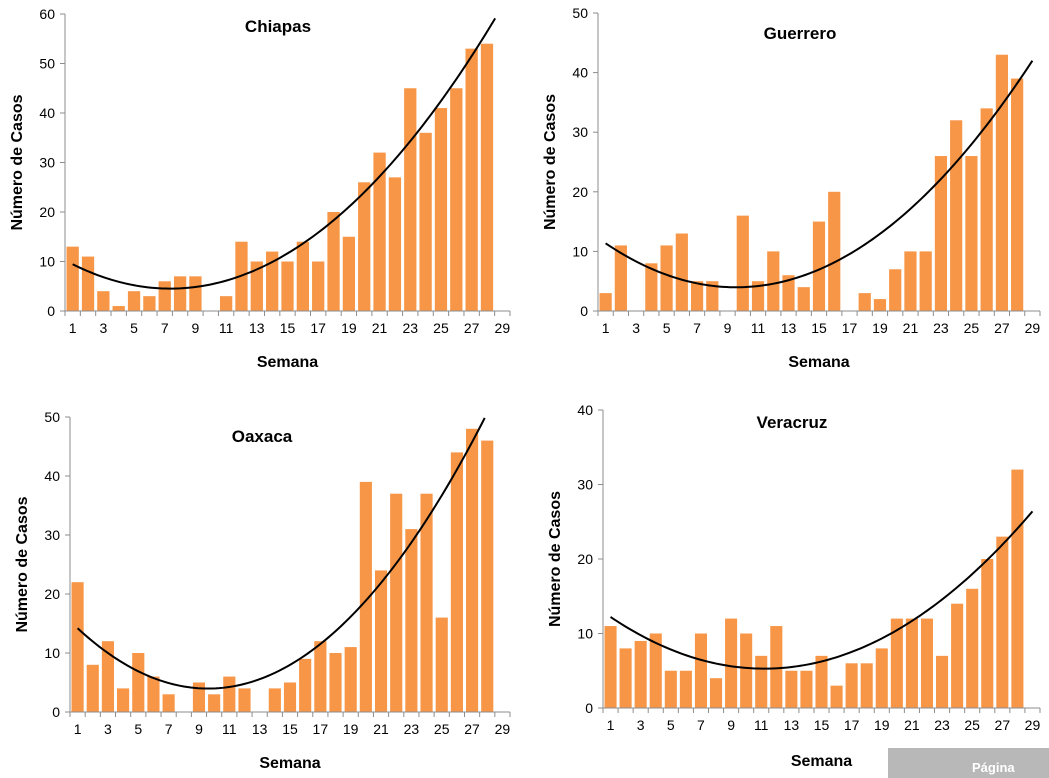  What do you see at coordinates (47, 14) in the screenshot?
I see `y-tick-label: 60` at bounding box center [47, 14].